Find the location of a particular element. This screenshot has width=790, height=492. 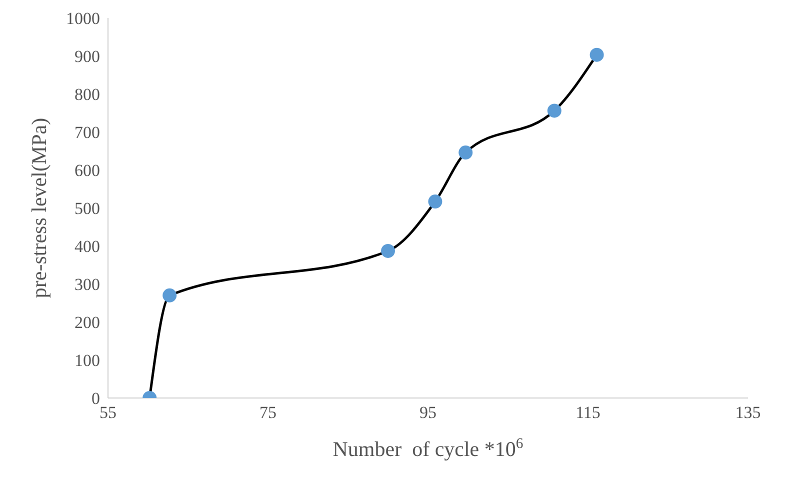

x-tick-label: 115 is located at coordinates (588, 412).